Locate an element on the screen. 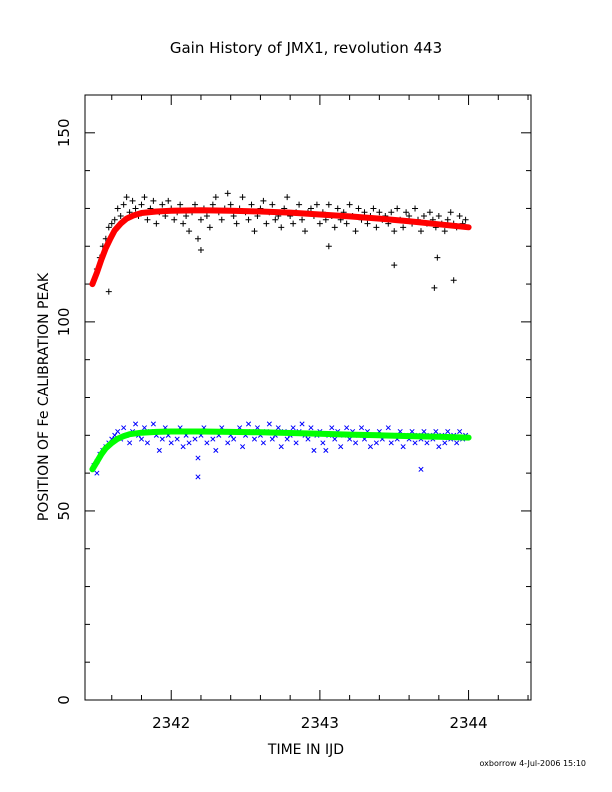 This screenshot has height=792, width=612. x-tick-label: 2342 is located at coordinates (171, 723).